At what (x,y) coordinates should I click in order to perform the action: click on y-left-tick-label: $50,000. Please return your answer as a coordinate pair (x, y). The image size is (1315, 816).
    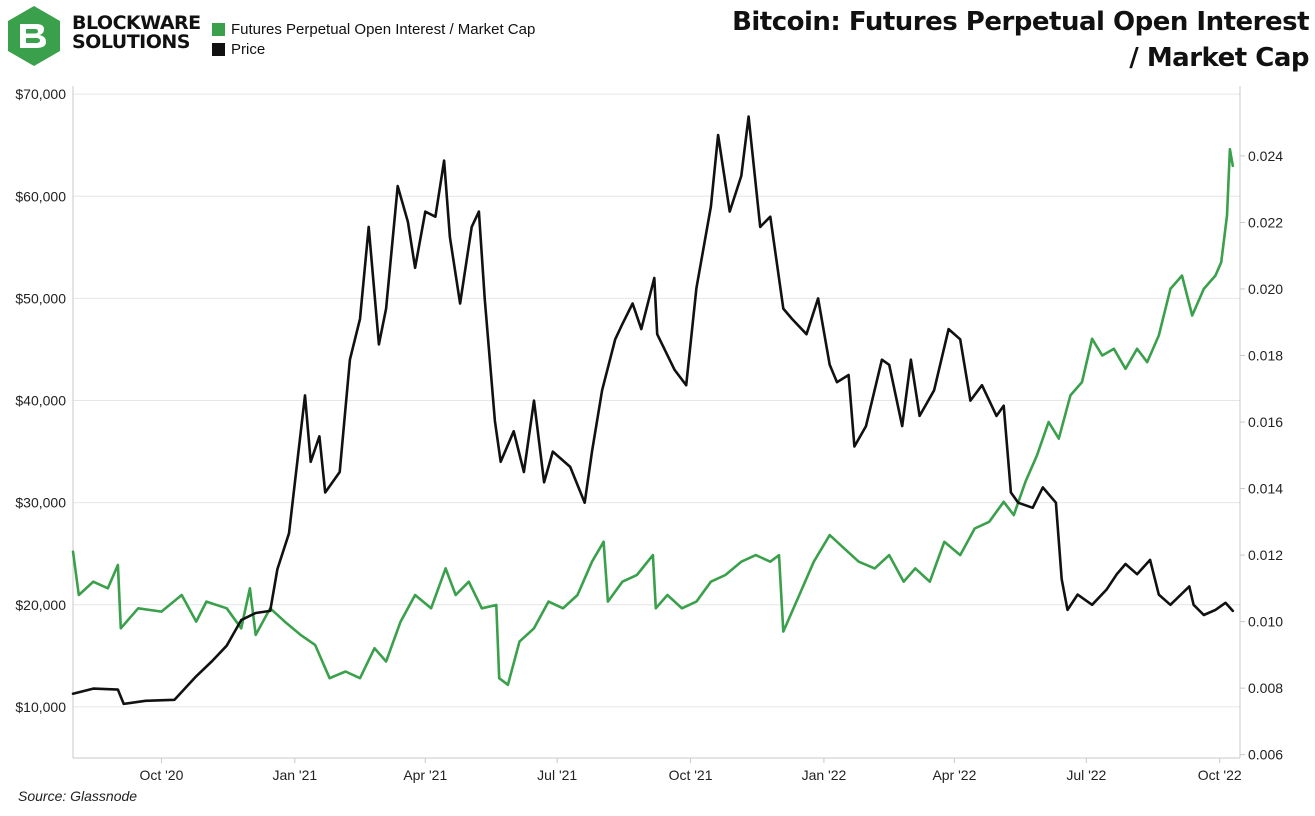
    Looking at the image, I should click on (40, 298).